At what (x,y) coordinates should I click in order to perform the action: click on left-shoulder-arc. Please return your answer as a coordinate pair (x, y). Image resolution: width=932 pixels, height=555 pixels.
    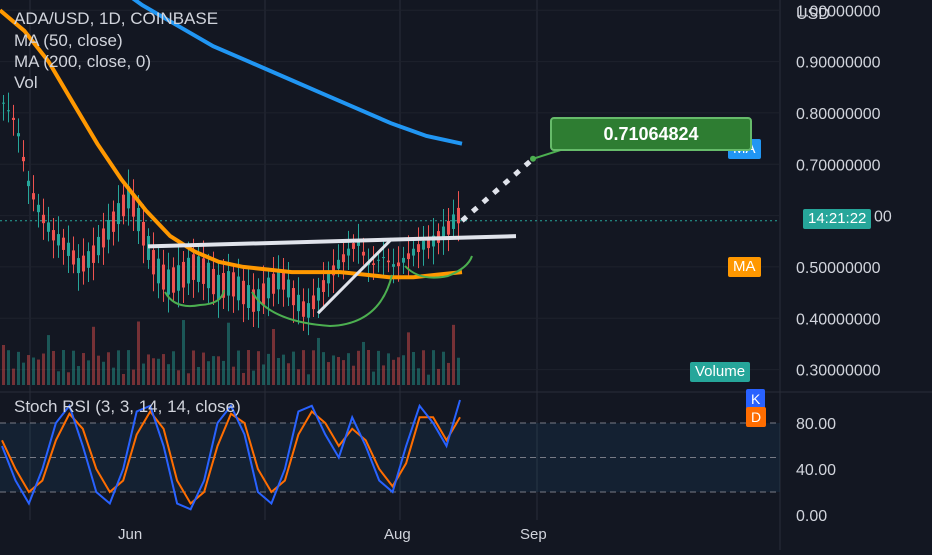
    Looking at the image, I should click on (194, 298).